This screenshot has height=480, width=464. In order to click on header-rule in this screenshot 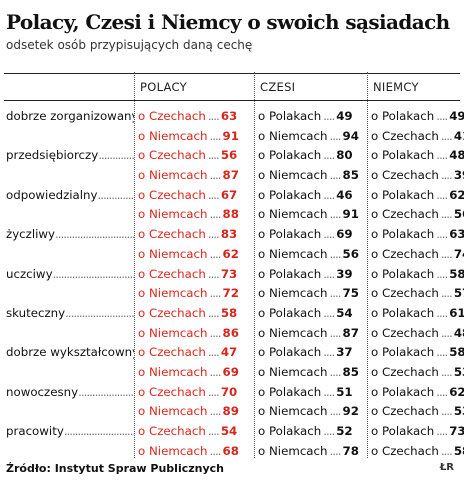, I will do `click(232, 100)`.